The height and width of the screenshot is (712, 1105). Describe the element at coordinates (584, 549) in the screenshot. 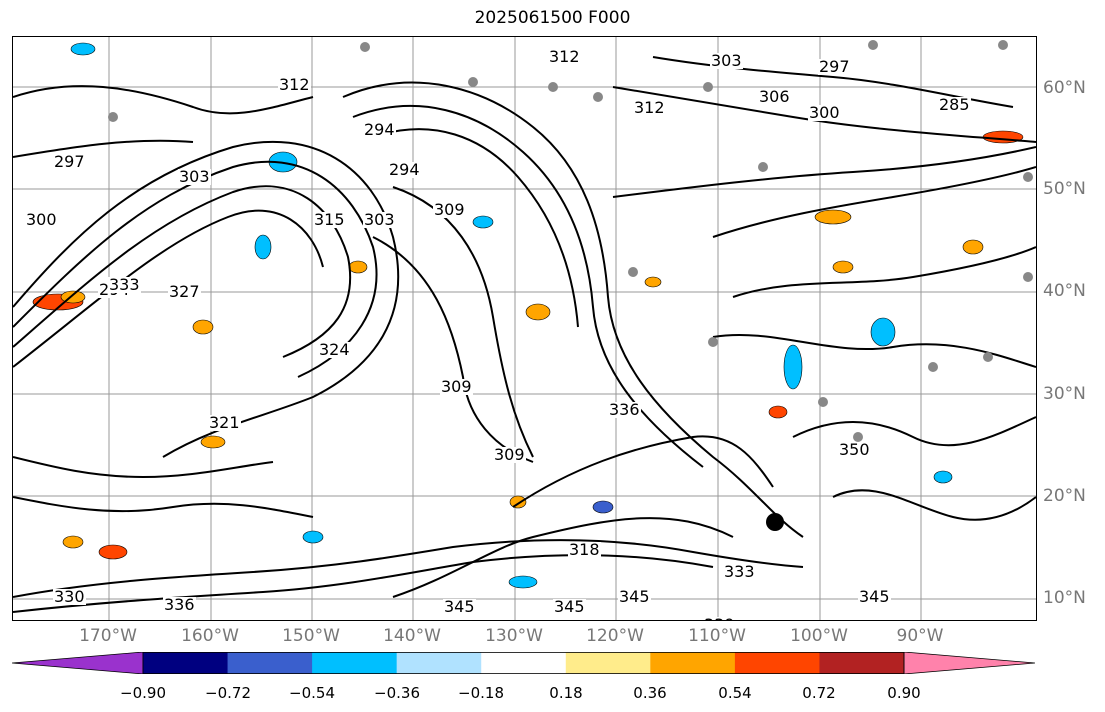

I see `contour-label: 318` at that location.